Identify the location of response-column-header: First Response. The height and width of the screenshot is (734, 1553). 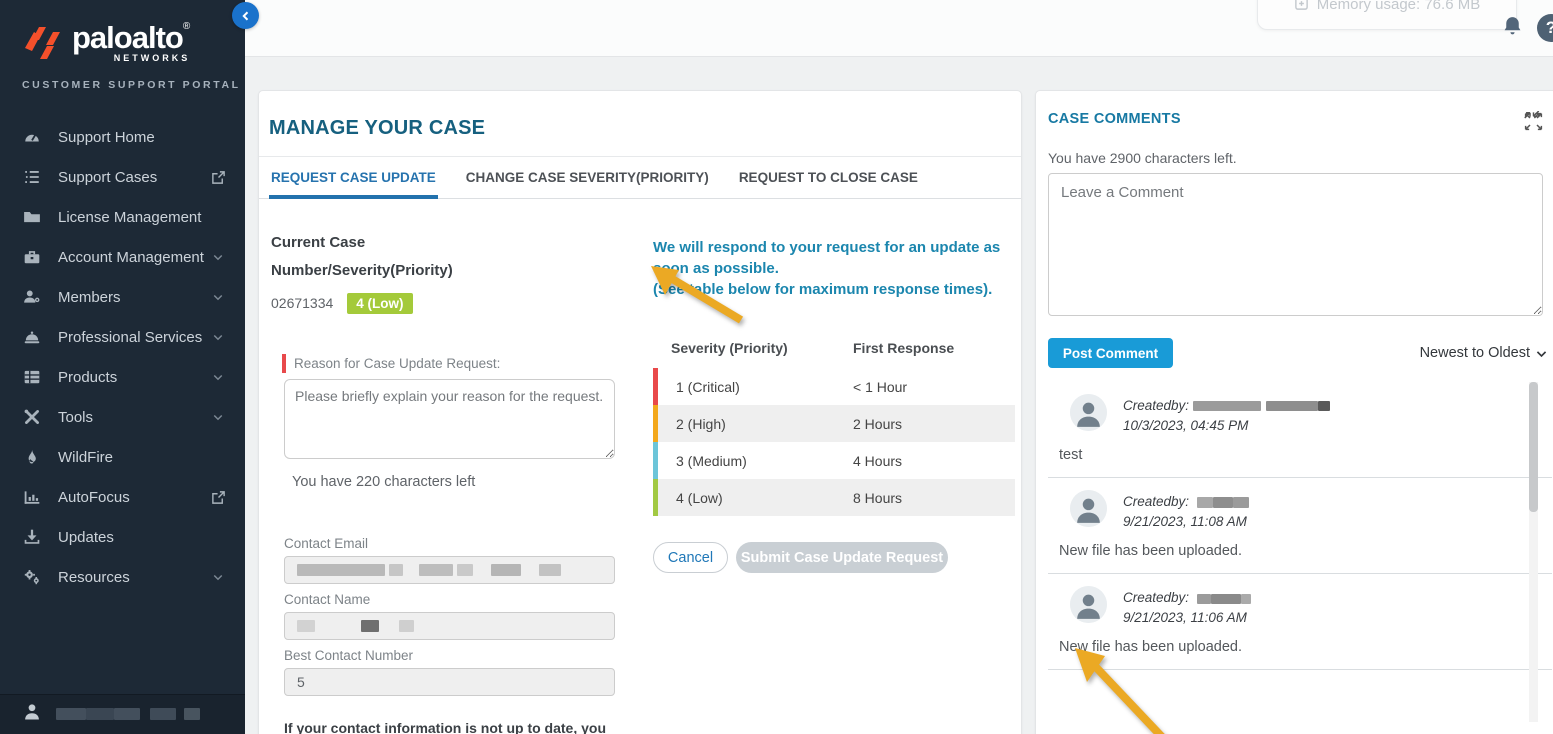
(904, 348).